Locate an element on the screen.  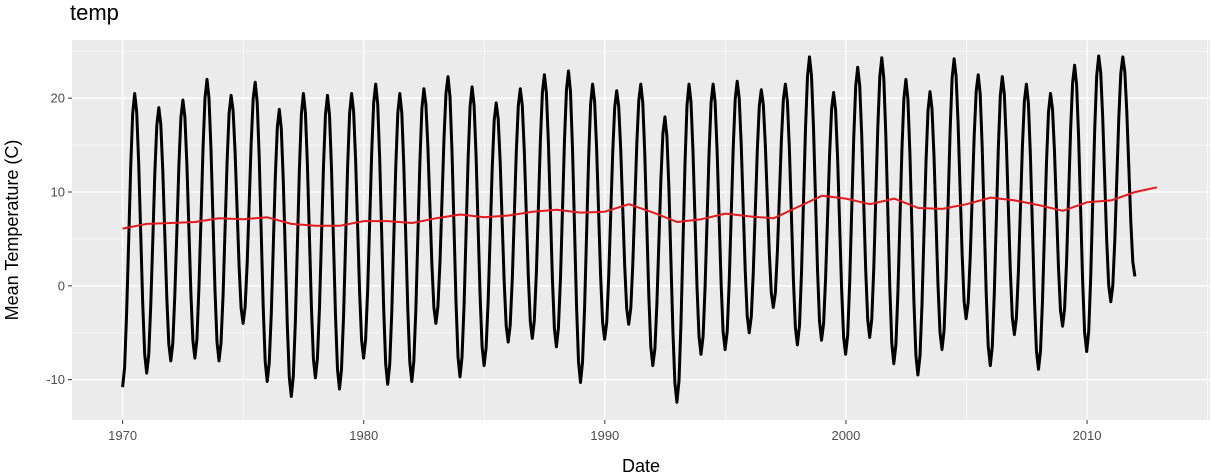
x-tick-label: 2000 is located at coordinates (845, 435).